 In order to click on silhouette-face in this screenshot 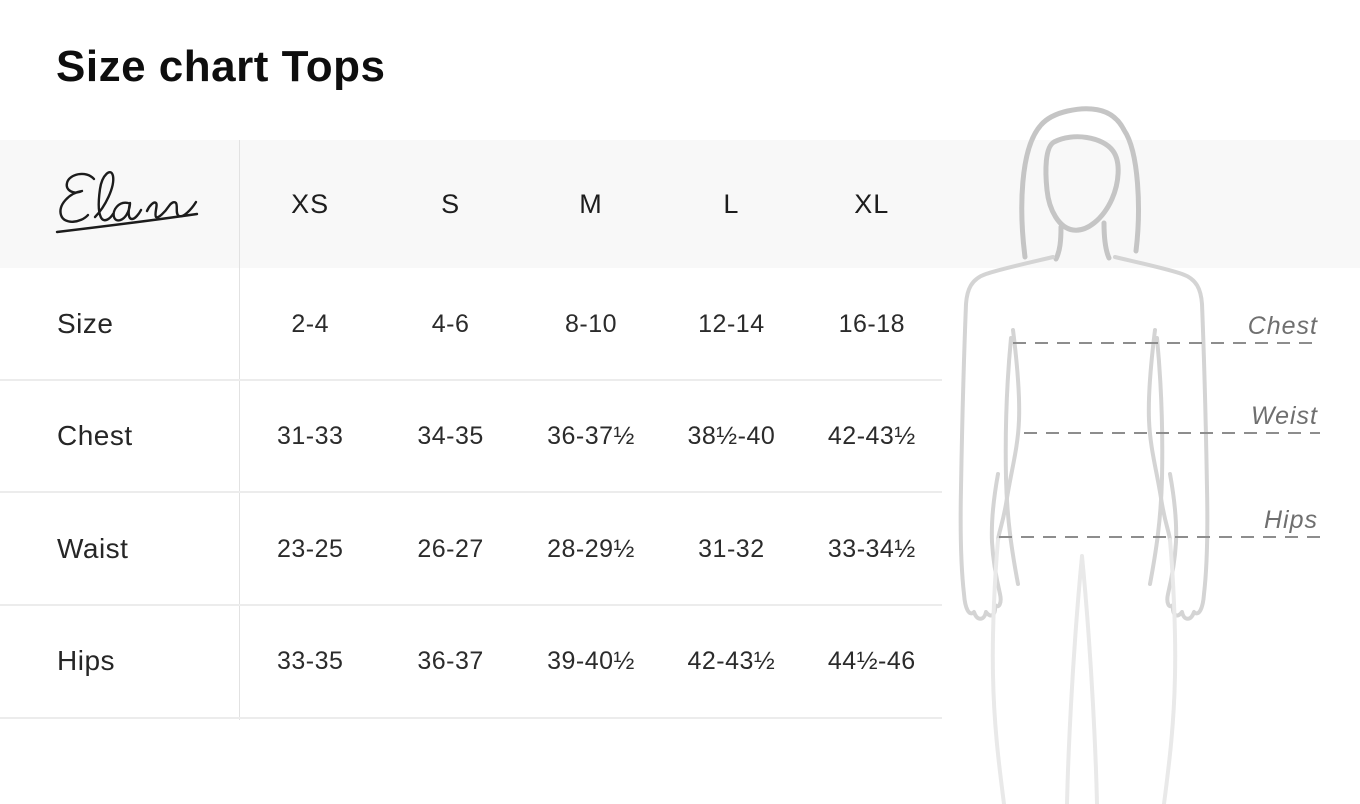, I will do `click(1082, 183)`.